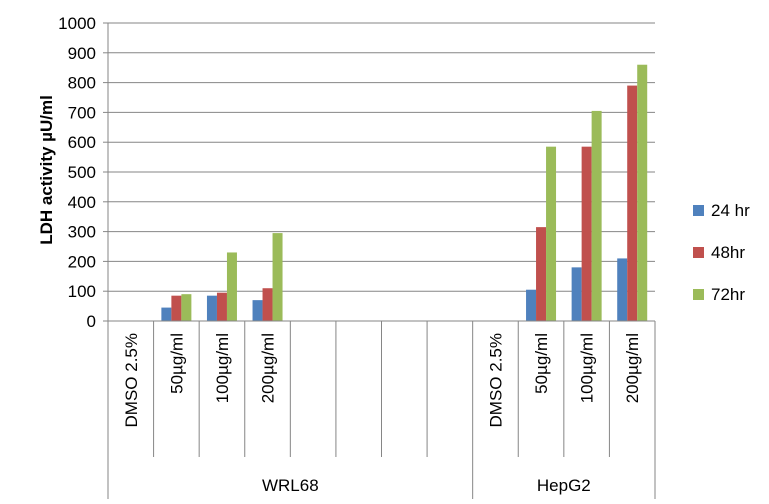  What do you see at coordinates (82, 172) in the screenshot?
I see `y-tick-label: 500` at bounding box center [82, 172].